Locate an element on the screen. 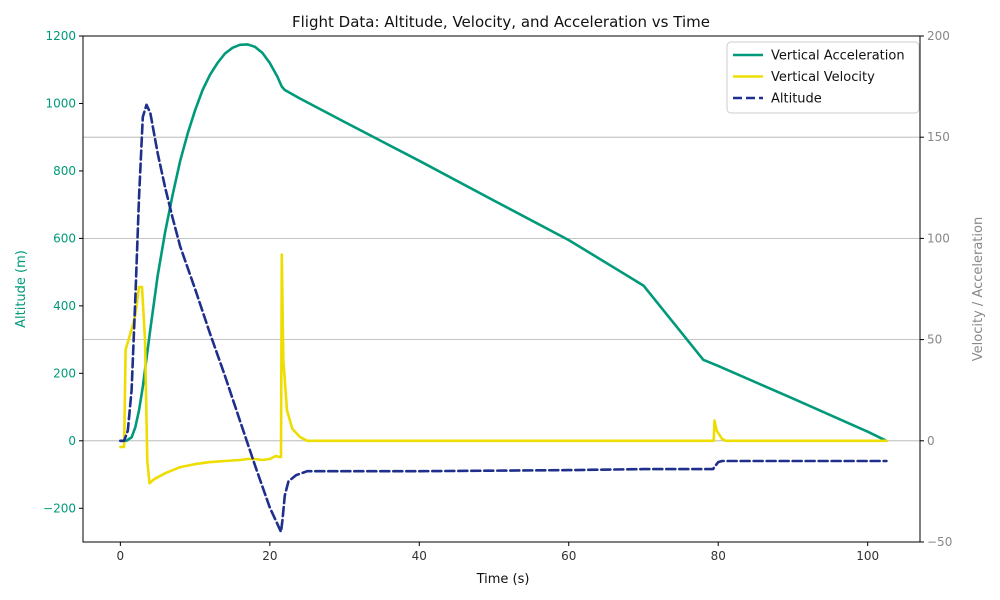 The width and height of the screenshot is (1000, 600). y-left-tick-label: 400 is located at coordinates (64, 306).